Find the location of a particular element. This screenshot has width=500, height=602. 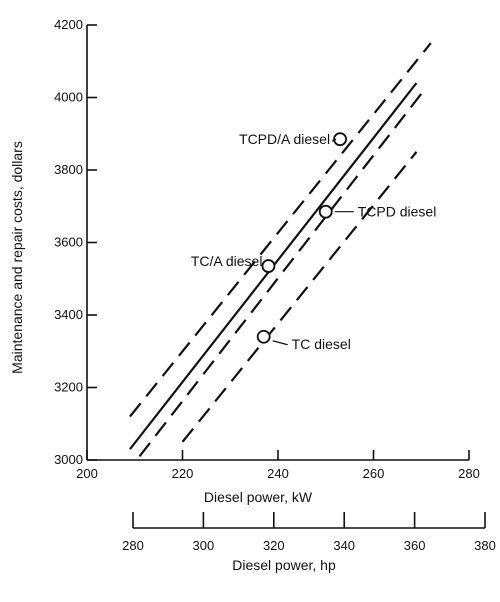

secondary-x-tick-label: 320 is located at coordinates (274, 545).